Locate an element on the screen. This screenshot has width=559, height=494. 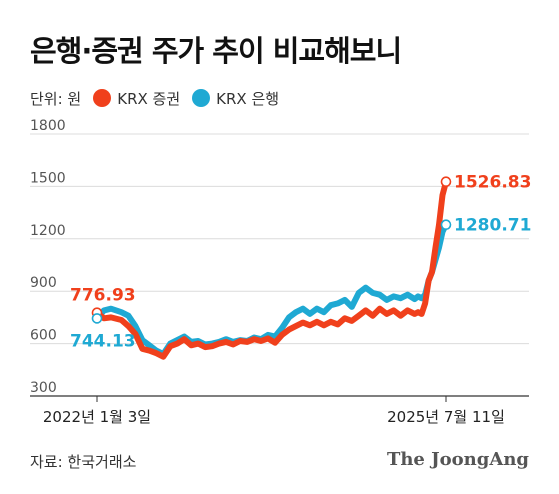
x-tick-label-0: 2022년 1월 3일 is located at coordinates (97, 417).